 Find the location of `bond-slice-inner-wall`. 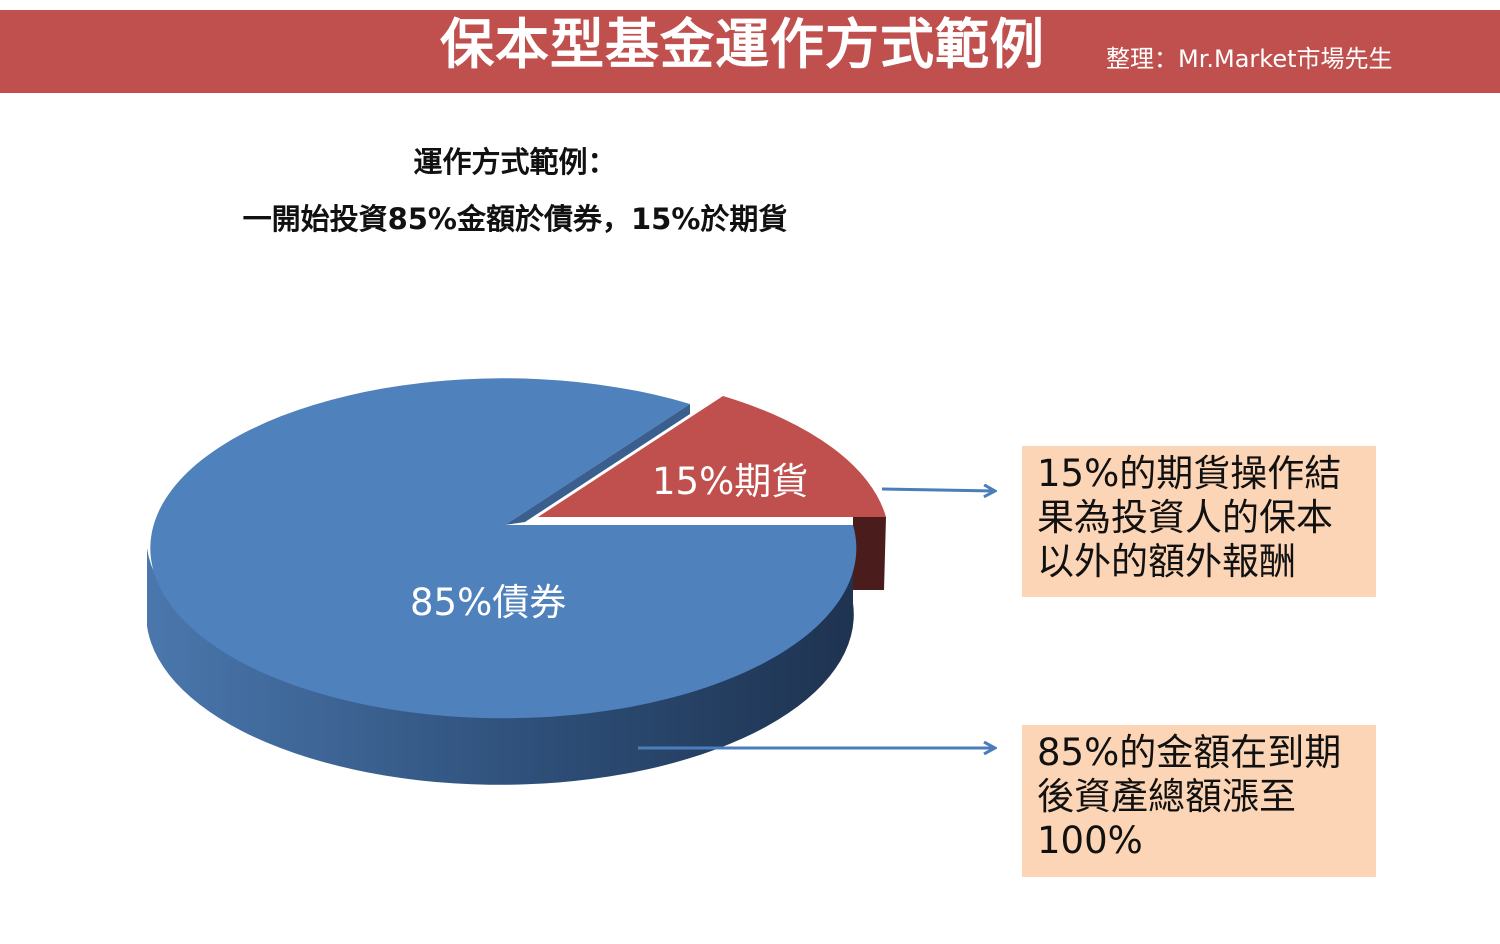

bond-slice-inner-wall is located at coordinates (597, 464).